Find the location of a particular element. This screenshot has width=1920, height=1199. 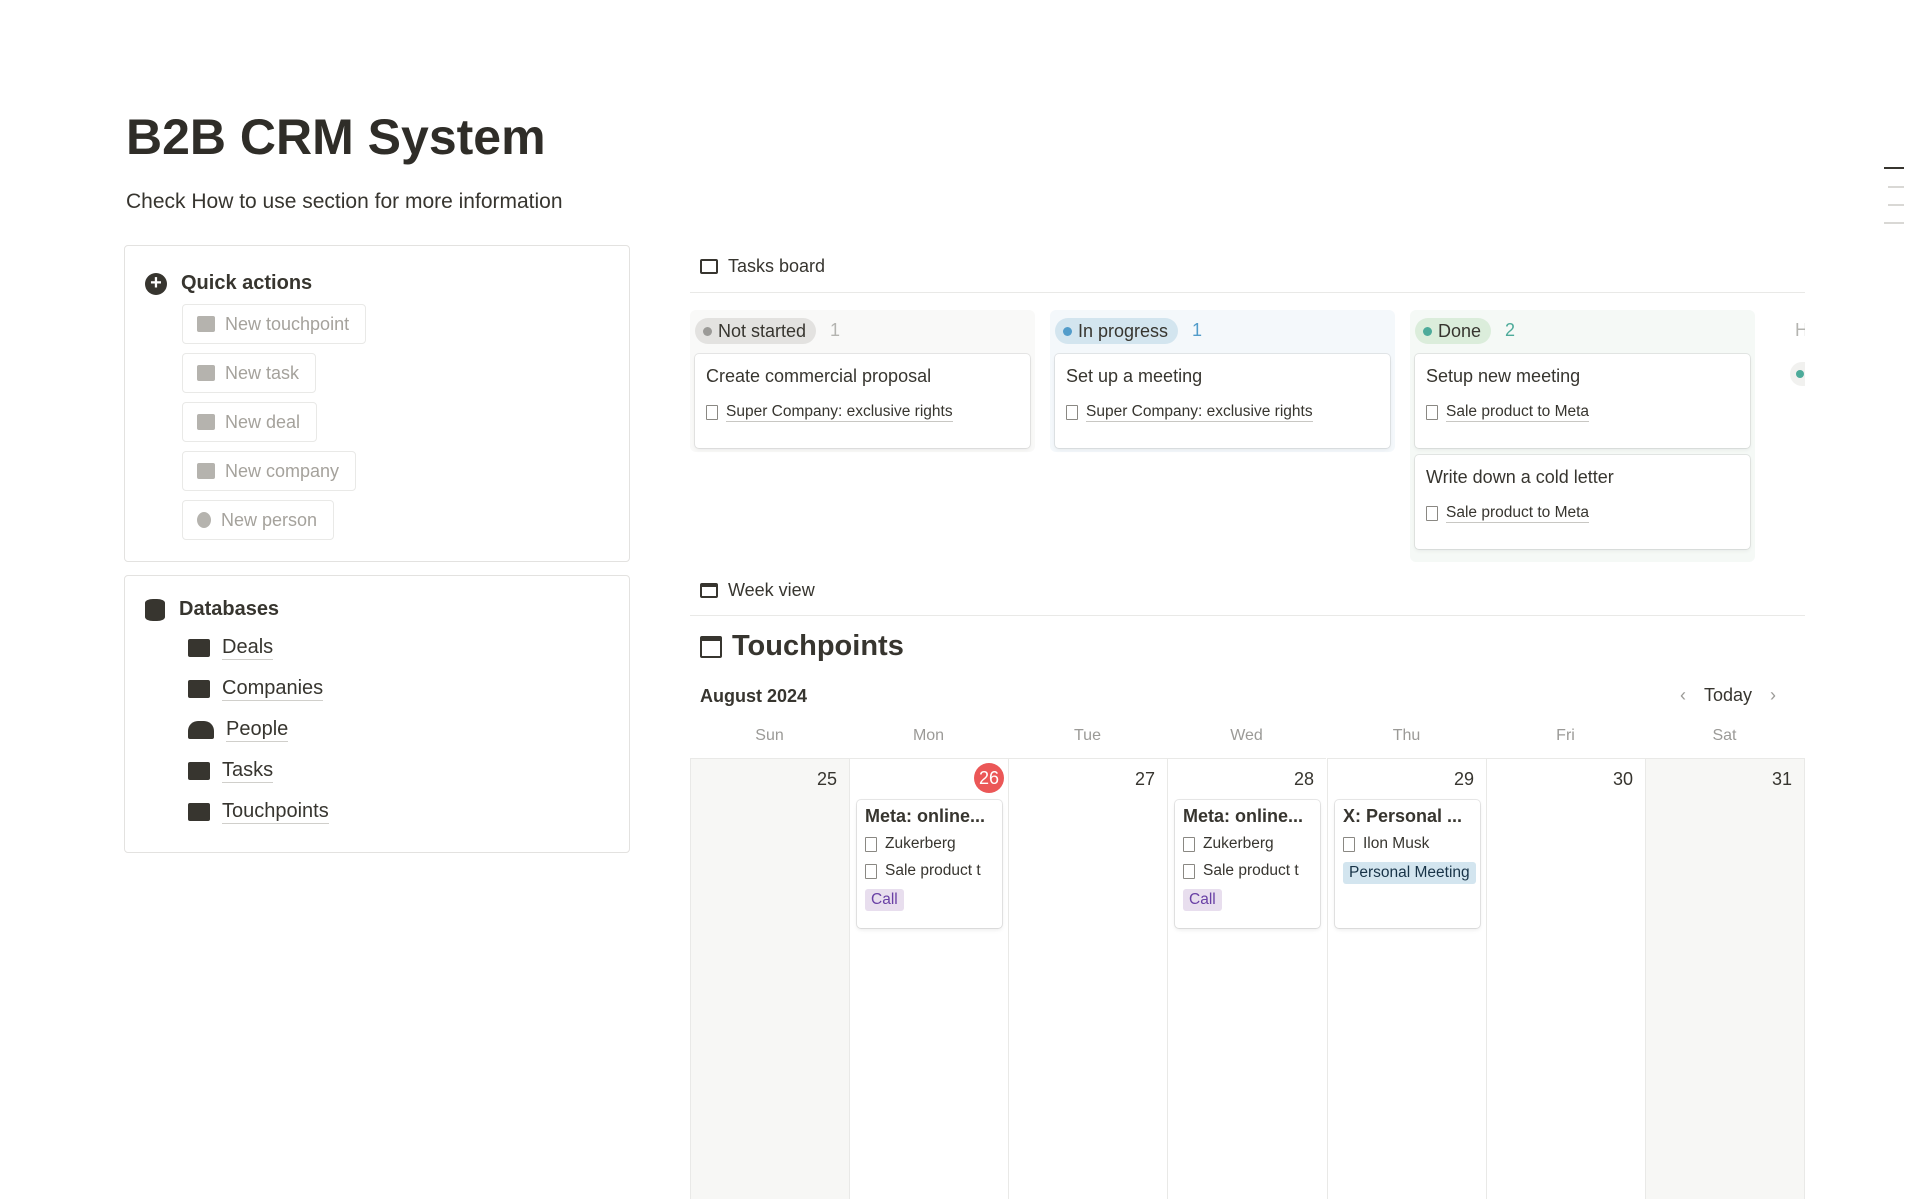

chevron-right-icon: › is located at coordinates (1773, 695).